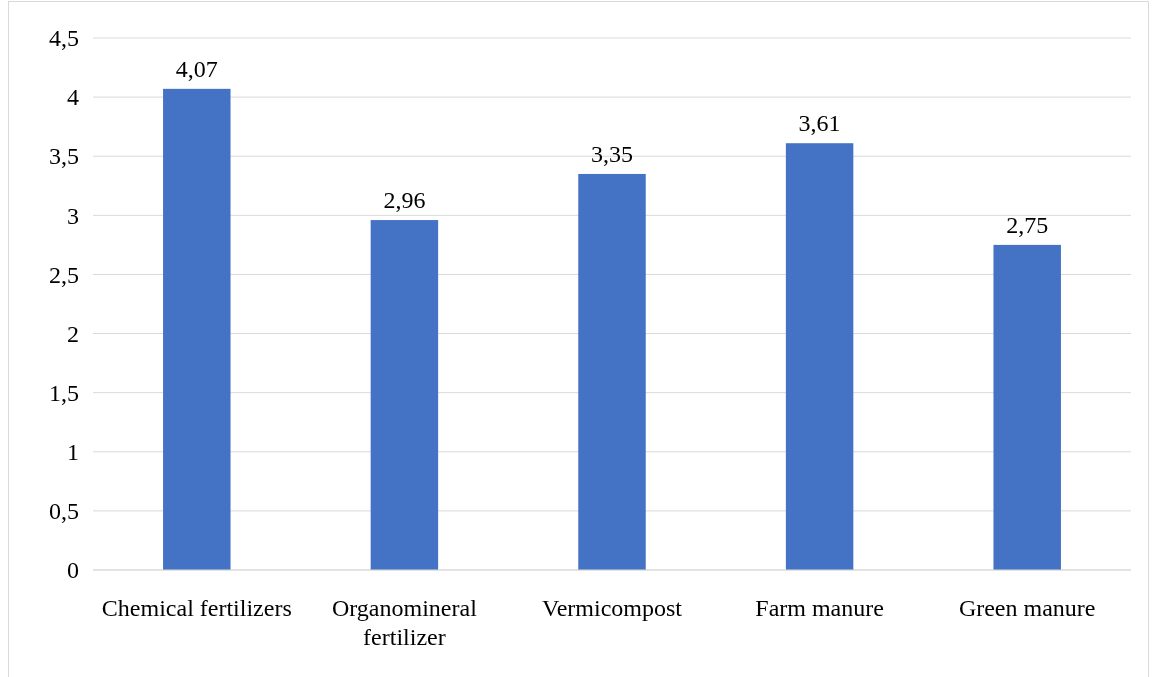 This screenshot has height=677, width=1154. I want to click on data-label: 4,07, so click(196, 68).